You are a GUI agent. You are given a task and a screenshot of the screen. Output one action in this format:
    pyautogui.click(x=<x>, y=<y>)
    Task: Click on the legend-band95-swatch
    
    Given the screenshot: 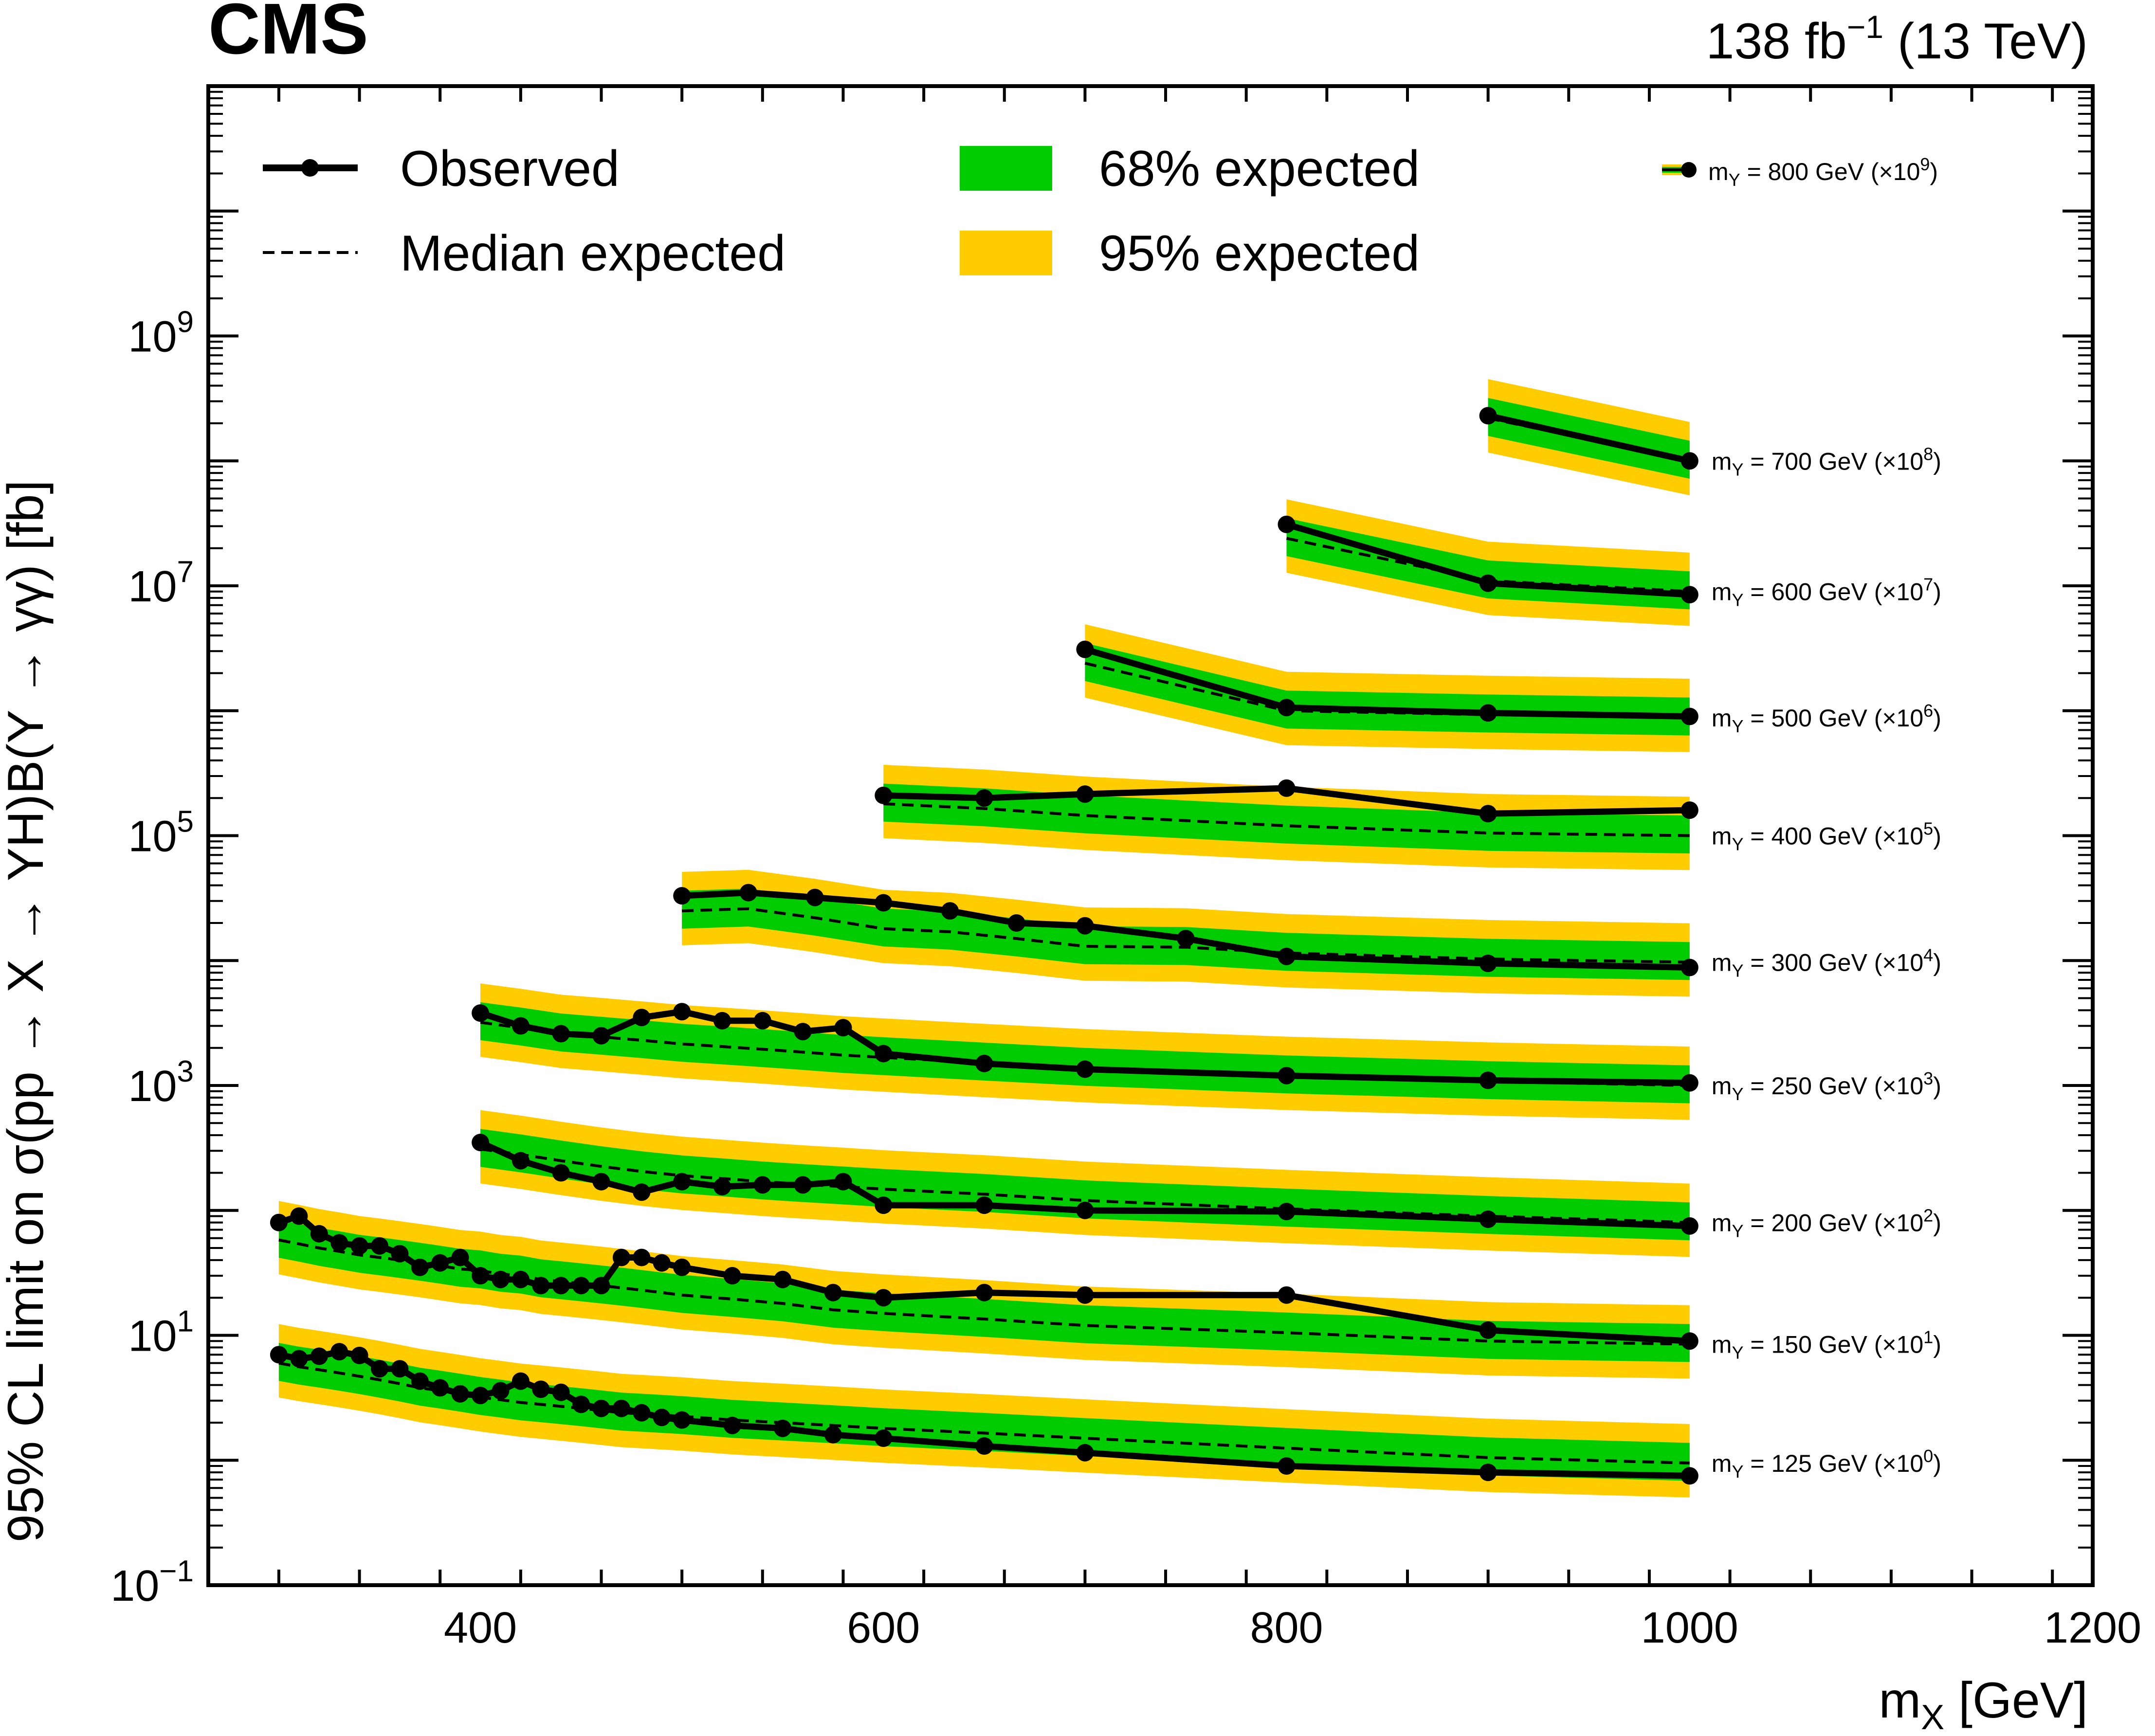 What is the action you would take?
    pyautogui.click(x=1006, y=253)
    